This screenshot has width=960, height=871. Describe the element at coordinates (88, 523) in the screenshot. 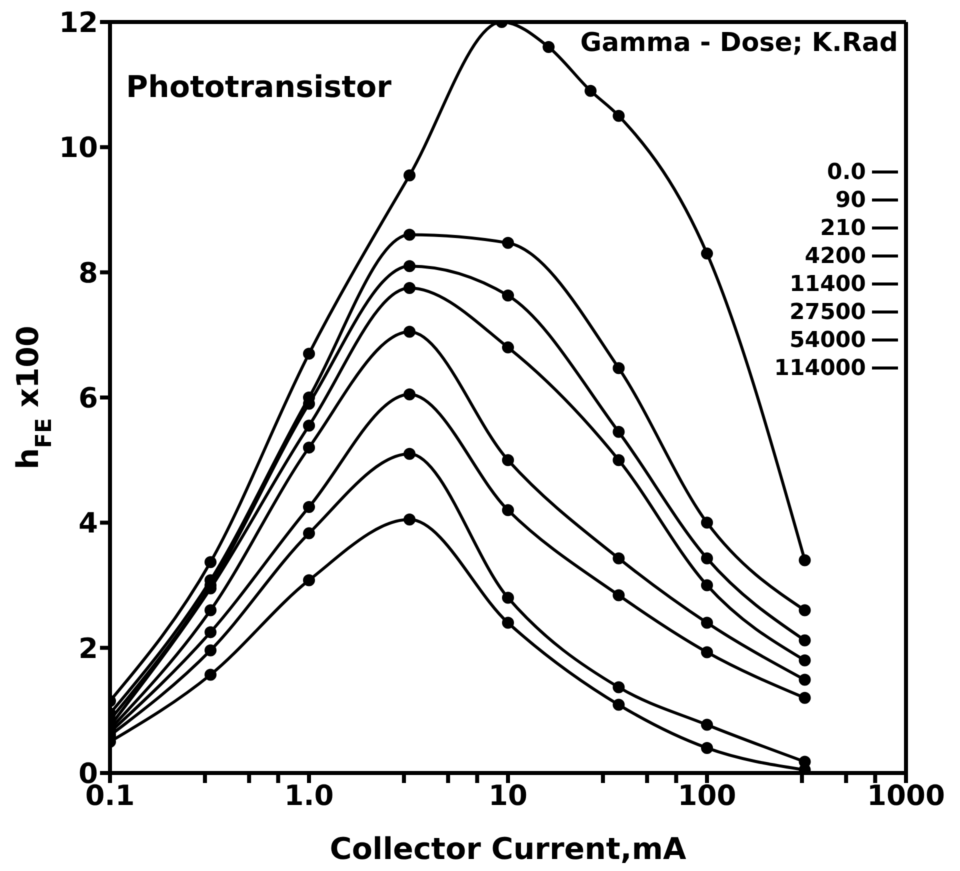

I see `y-tick-label: 4` at that location.